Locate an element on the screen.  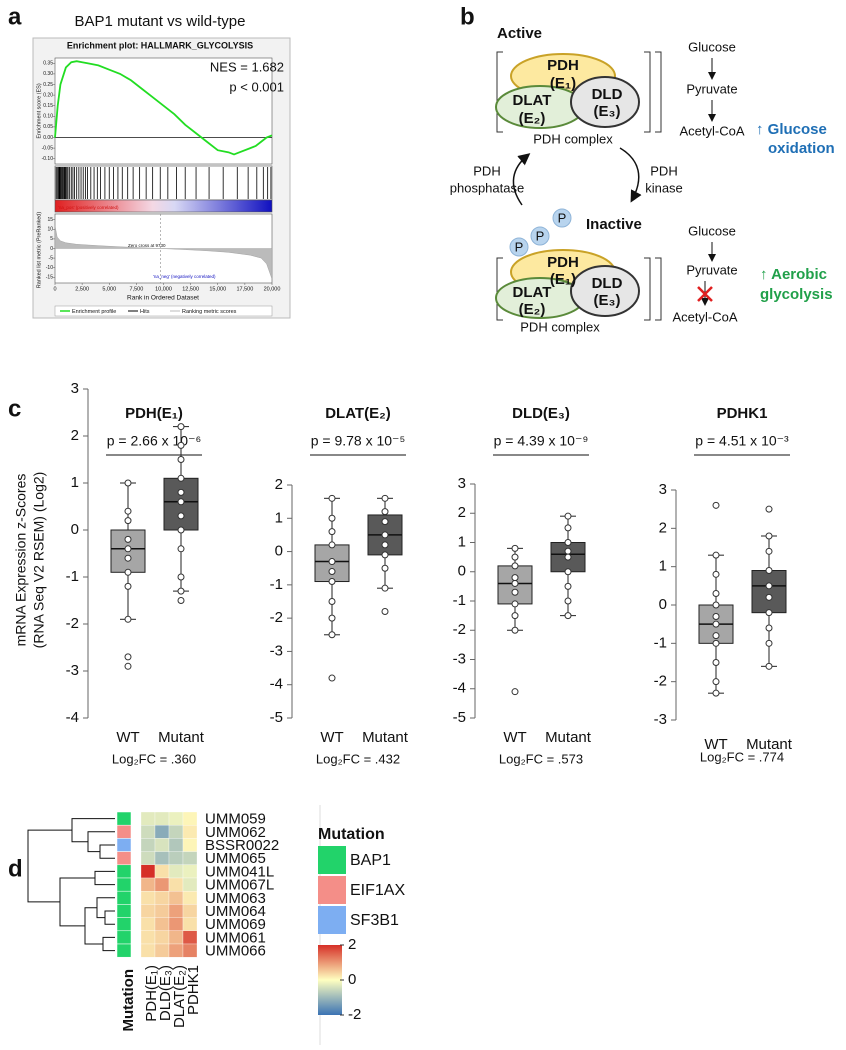
arrow is located at coordinates (630, 175).